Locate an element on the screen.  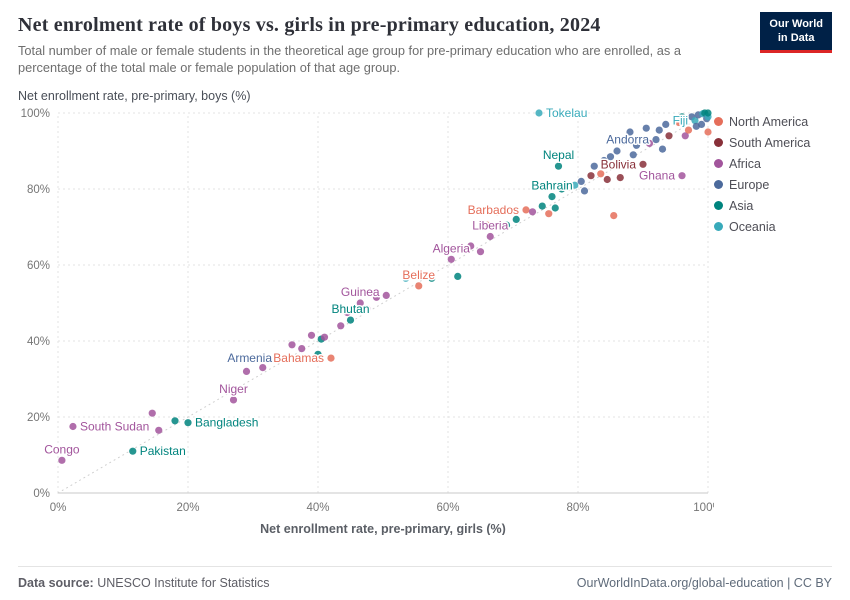
country-label: Pakistan is located at coordinates (162, 450).